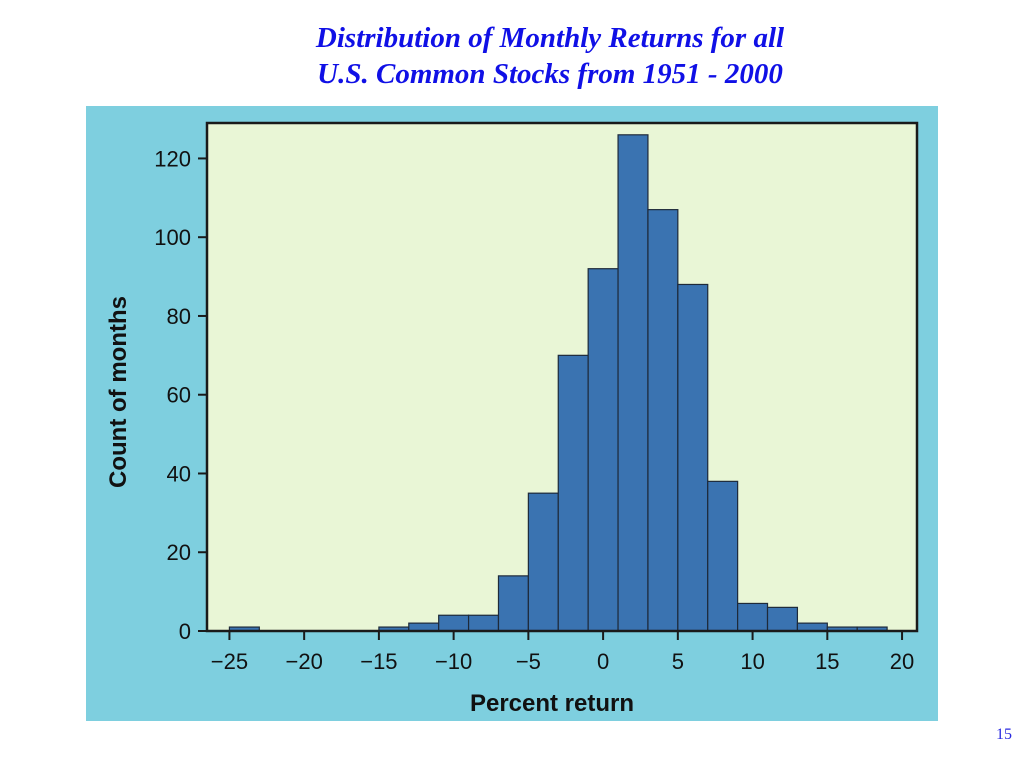 This screenshot has height=768, width=1024. Describe the element at coordinates (552, 703) in the screenshot. I see `x-axis-label: Percent return` at that location.